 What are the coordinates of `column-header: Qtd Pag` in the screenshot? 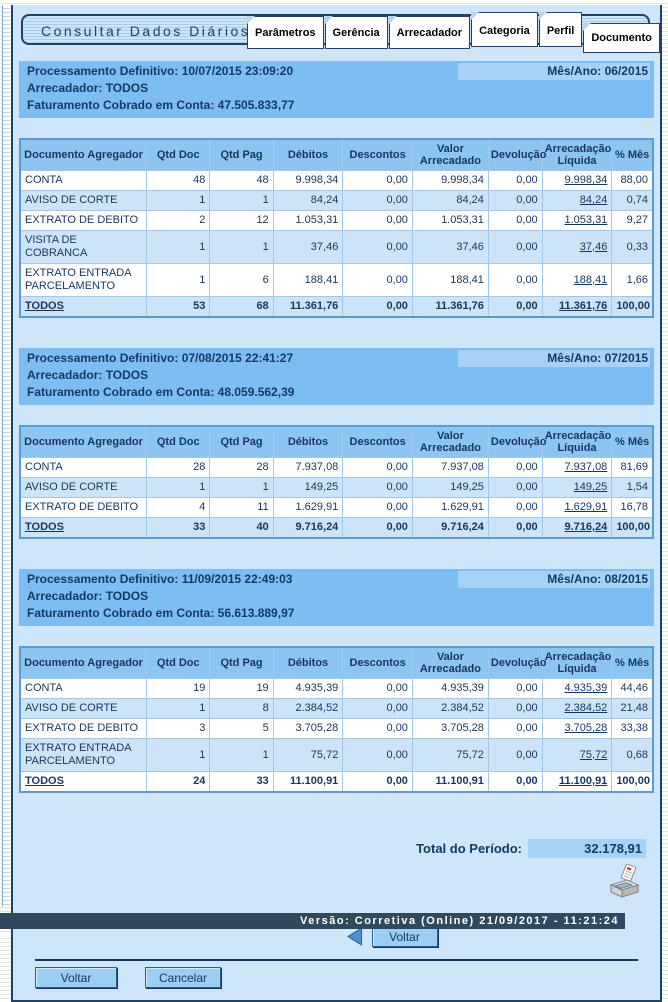 It's located at (241, 441).